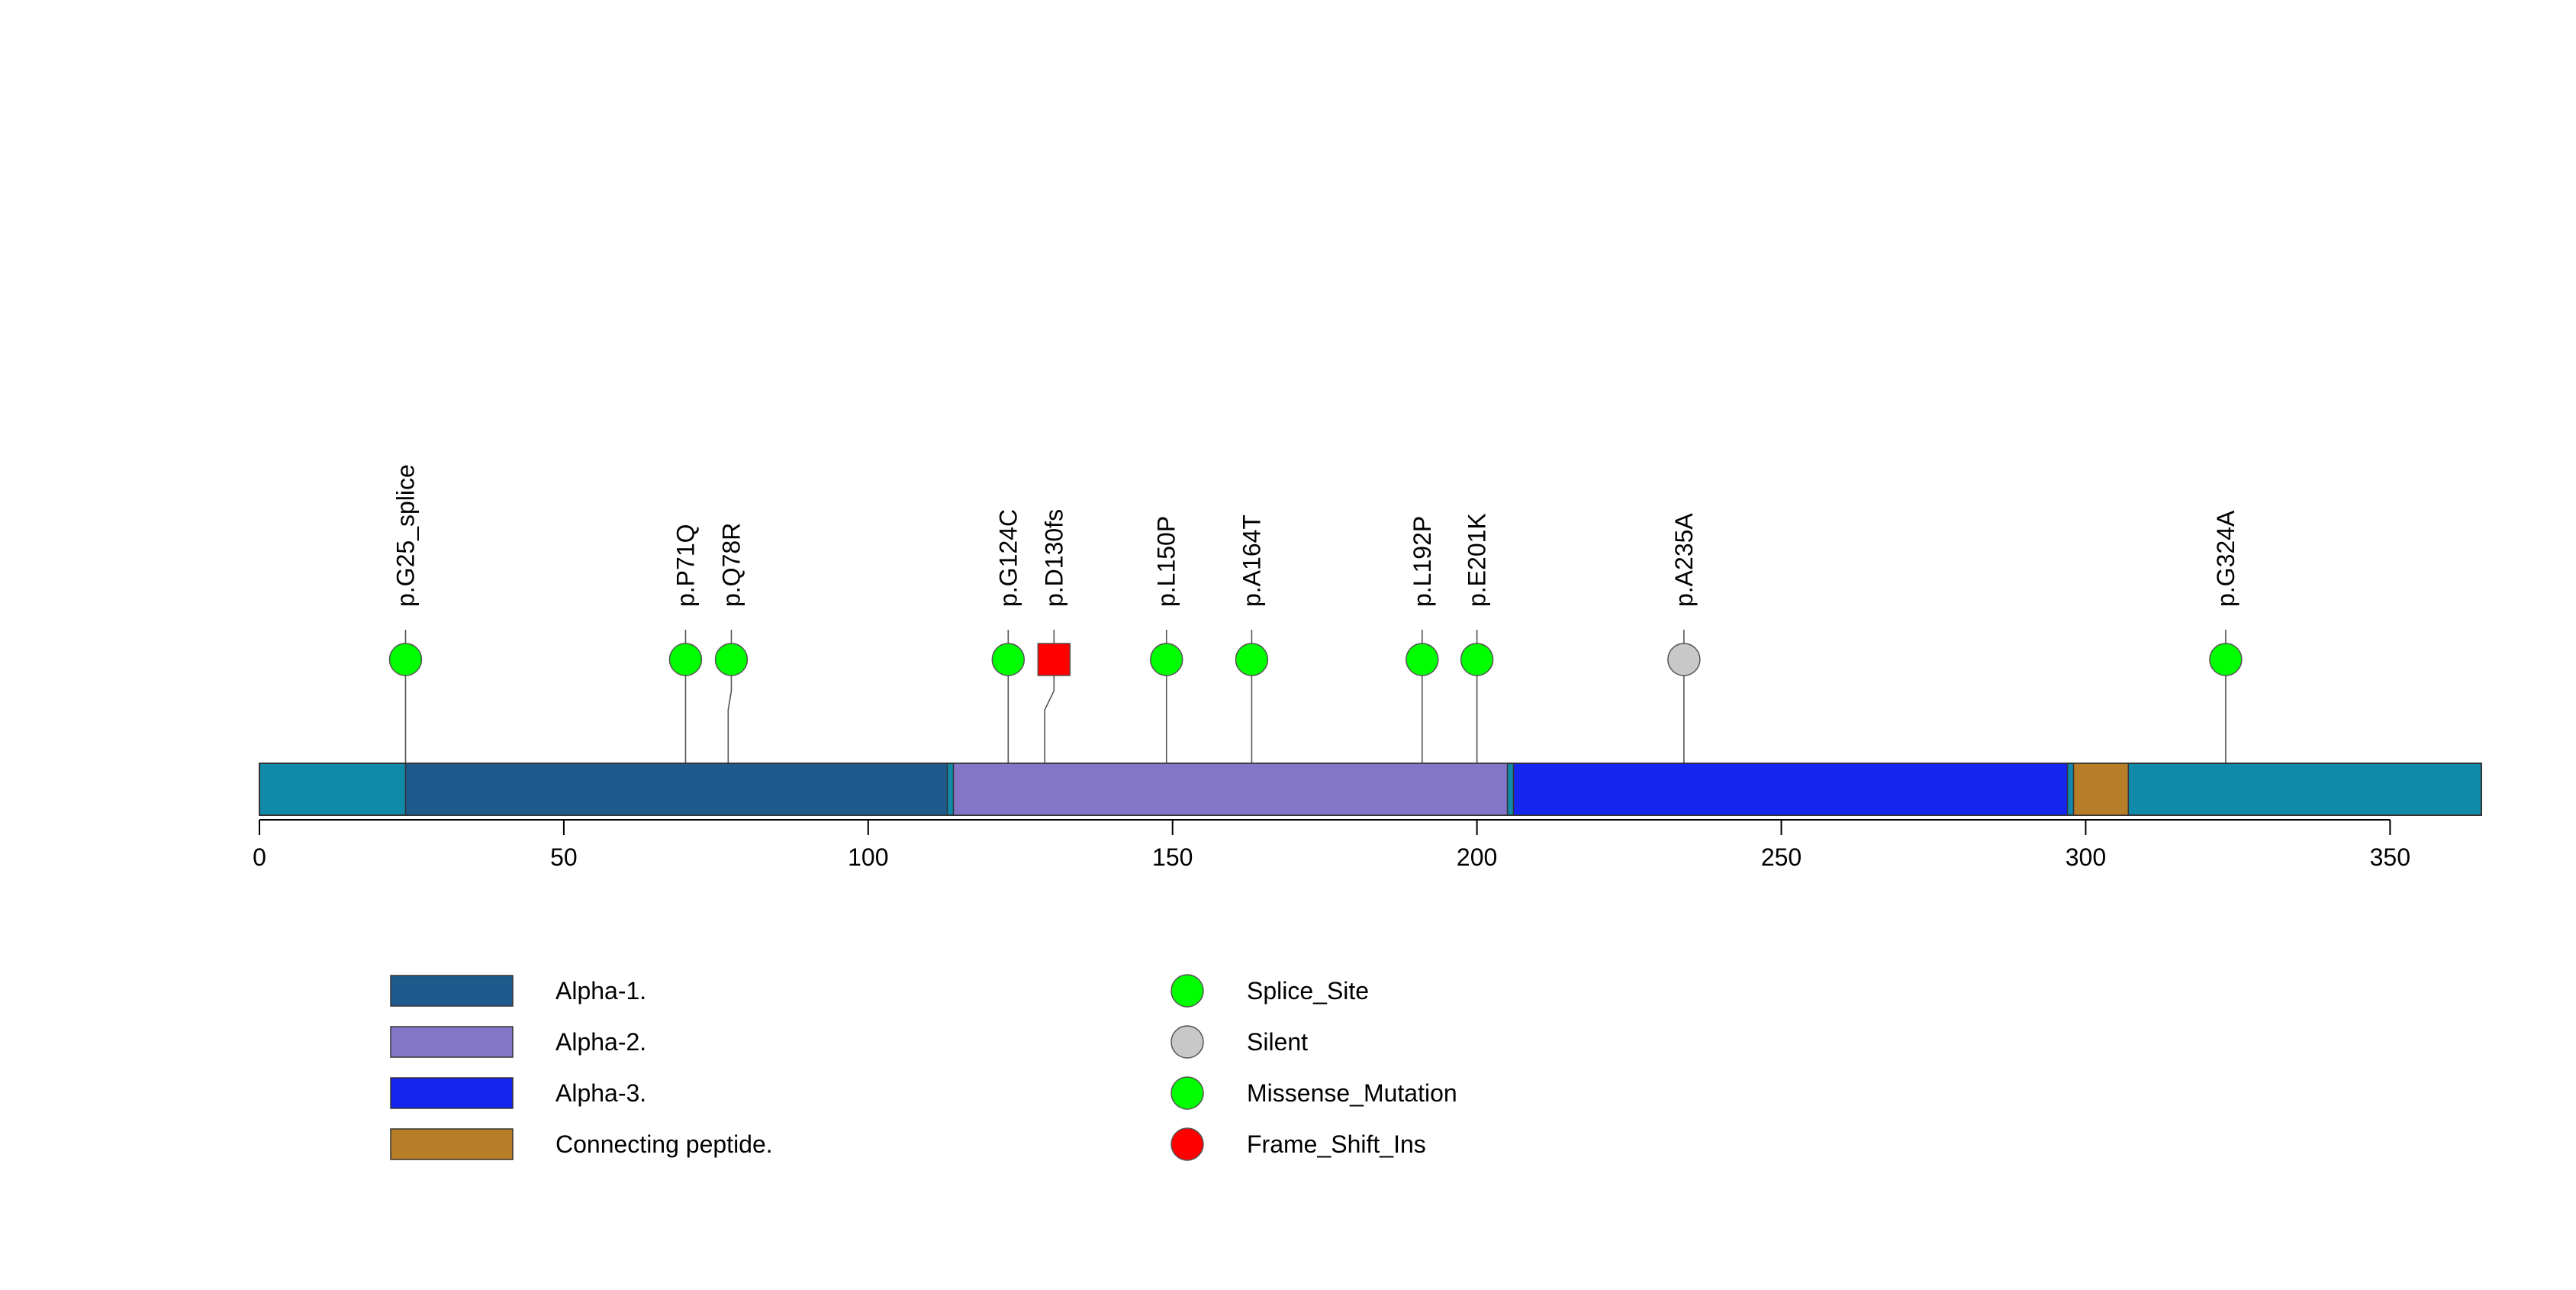  What do you see at coordinates (1251, 560) in the screenshot?
I see `mutation-label-6: p.A164T` at bounding box center [1251, 560].